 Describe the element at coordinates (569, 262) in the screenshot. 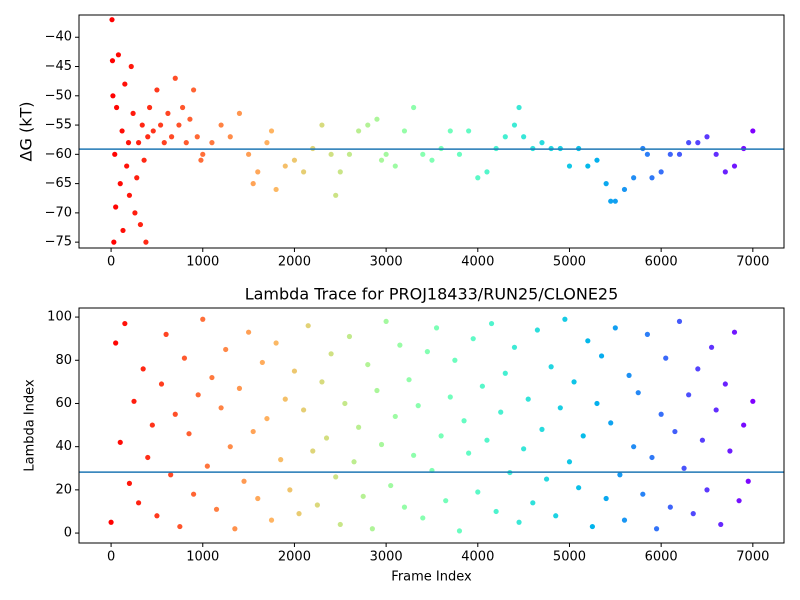

I see `x-tick-label: 5000` at that location.